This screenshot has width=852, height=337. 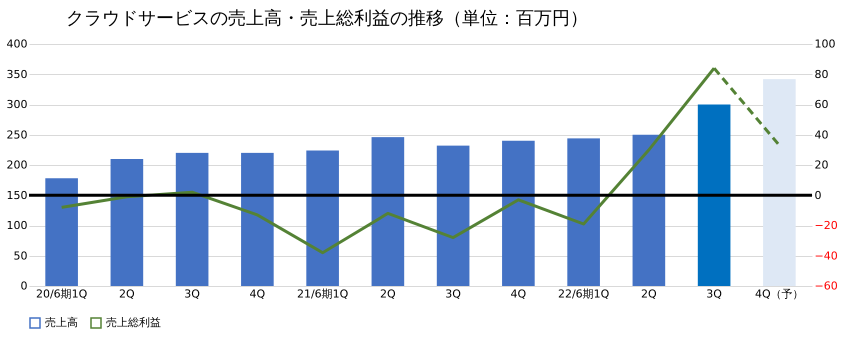 I want to click on y2-tick-label: −60, so click(x=826, y=286).